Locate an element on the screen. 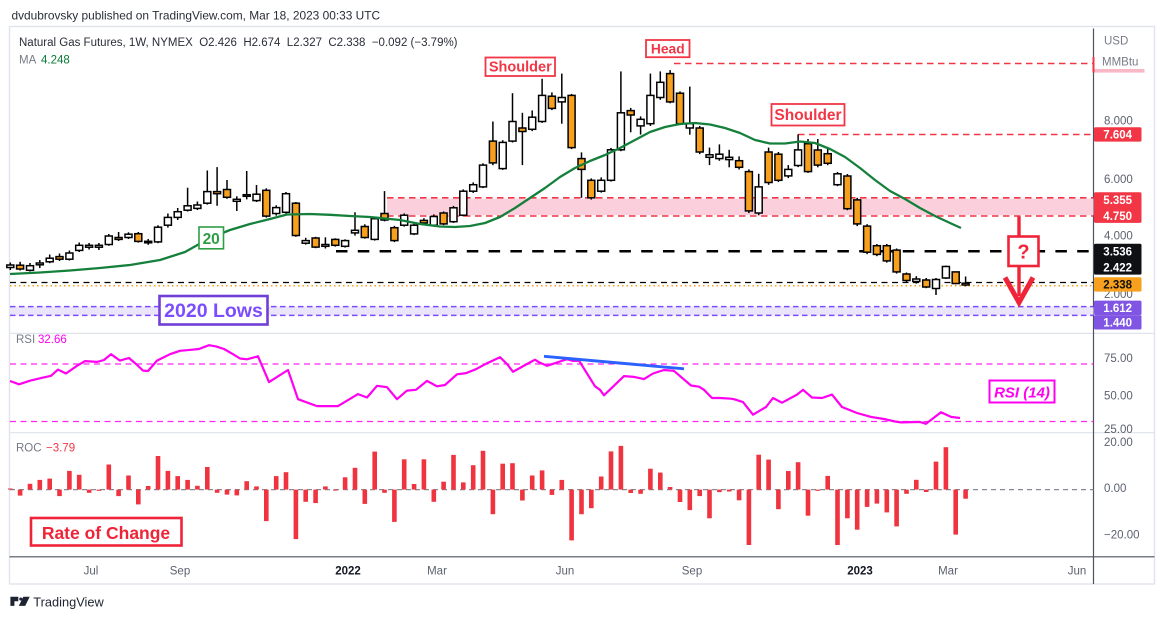 This screenshot has width=1165, height=620. svg-text: 2020 Lows is located at coordinates (213, 311).